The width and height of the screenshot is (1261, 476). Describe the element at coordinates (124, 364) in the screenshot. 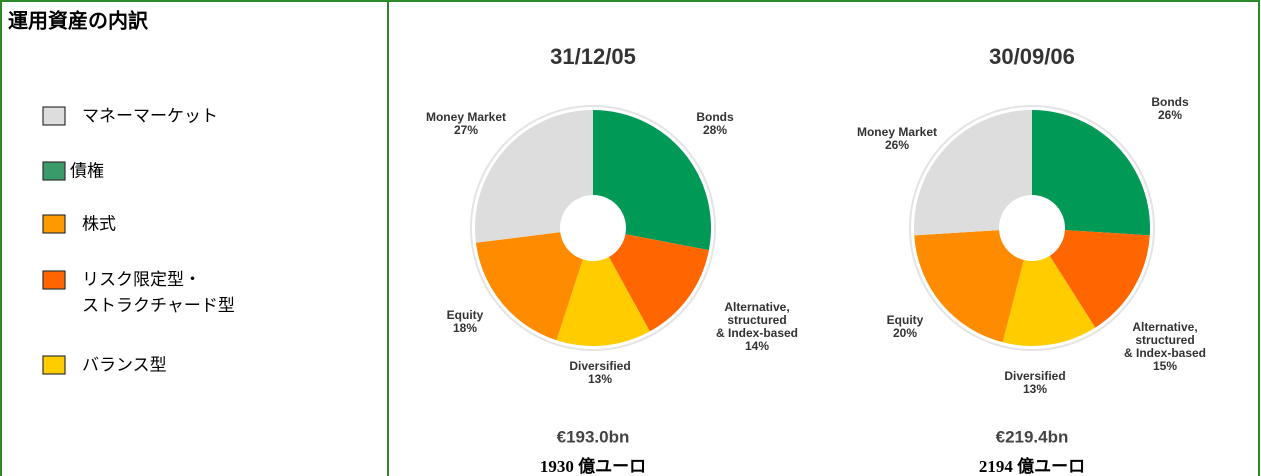

I see `legend-label: バランス型` at that location.